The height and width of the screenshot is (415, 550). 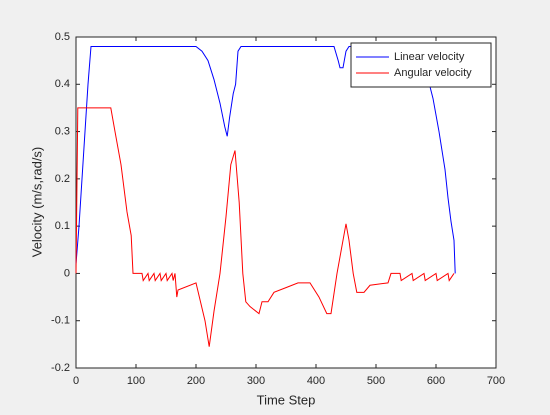 What do you see at coordinates (196, 381) in the screenshot?
I see `x-tick-label: 200` at bounding box center [196, 381].